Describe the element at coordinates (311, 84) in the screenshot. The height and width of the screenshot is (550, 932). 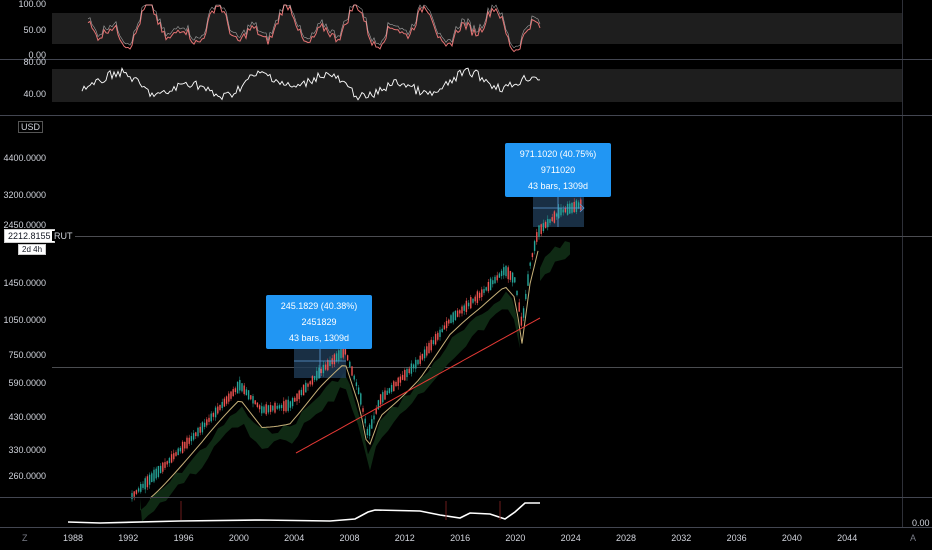
I see `rsi-line` at that location.